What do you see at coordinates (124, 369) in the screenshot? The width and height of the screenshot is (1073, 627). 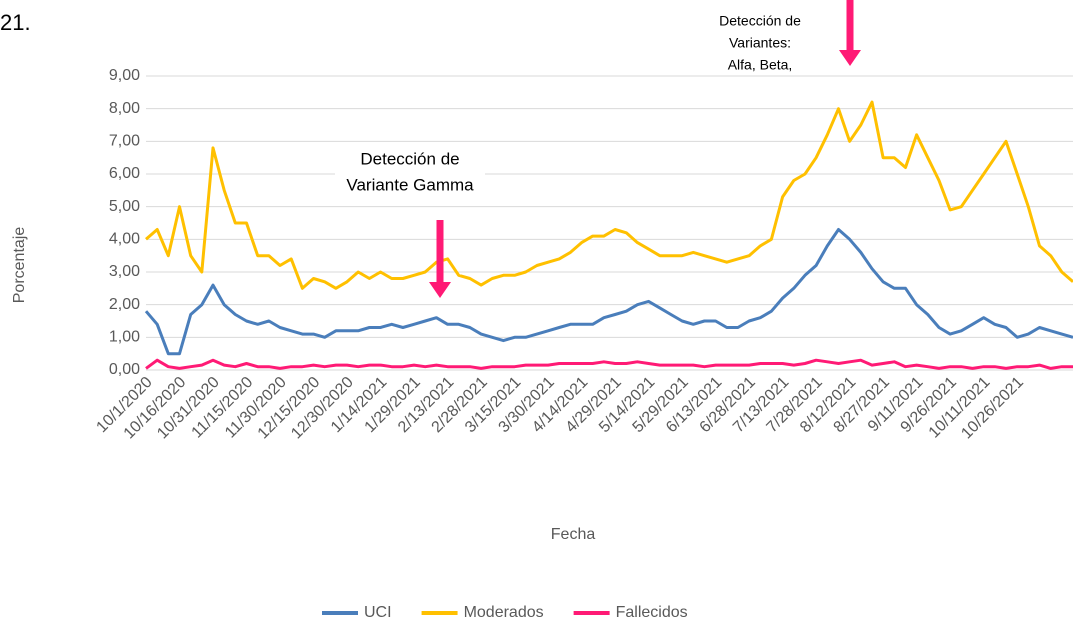 I see `y-tick-label: 0,00` at bounding box center [124, 369].